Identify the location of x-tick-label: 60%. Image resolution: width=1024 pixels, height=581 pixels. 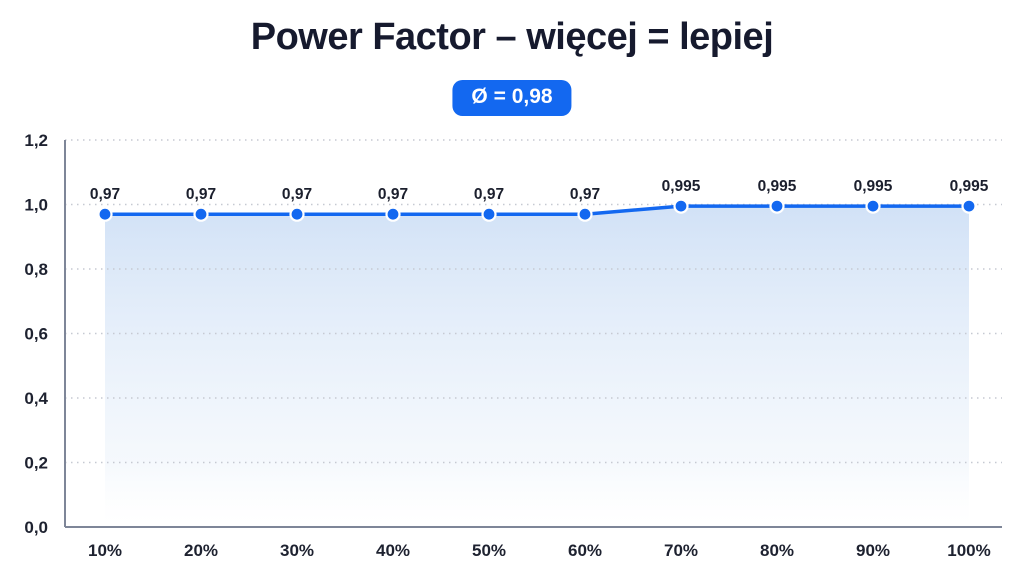
(585, 550).